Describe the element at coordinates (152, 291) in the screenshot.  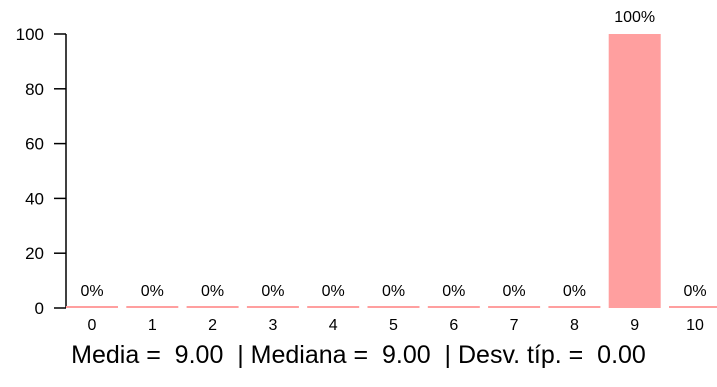
I see `data-label-1: 0%` at that location.